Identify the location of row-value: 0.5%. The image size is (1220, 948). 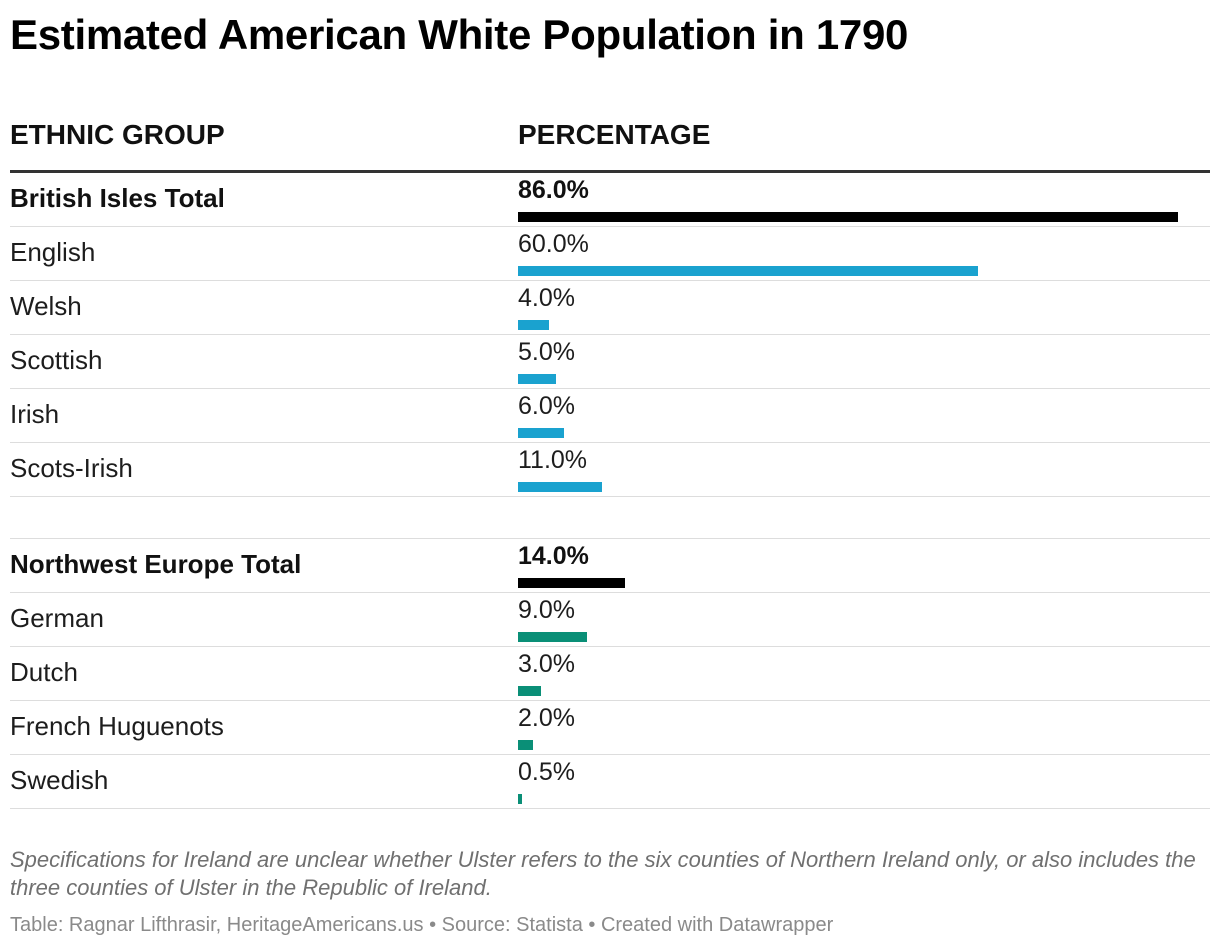
(546, 772).